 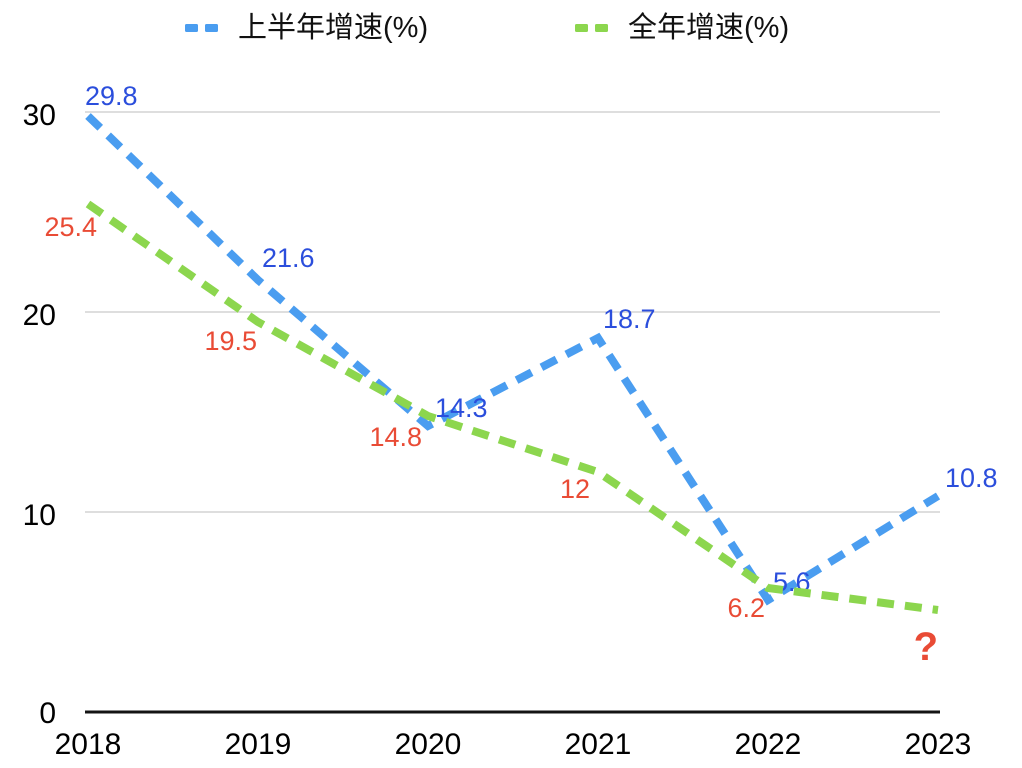 What do you see at coordinates (926, 647) in the screenshot?
I see `full-year-growth-point-label: ?` at bounding box center [926, 647].